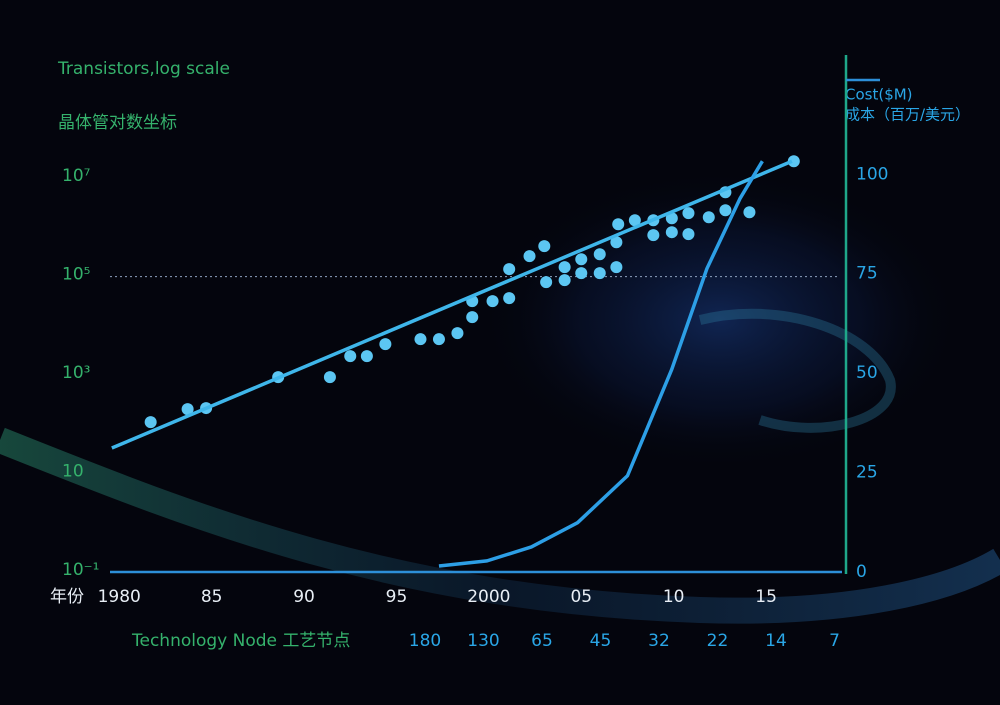 This screenshot has height=705, width=1000. I want to click on chart-title: Transistors,log scale, so click(143, 69).